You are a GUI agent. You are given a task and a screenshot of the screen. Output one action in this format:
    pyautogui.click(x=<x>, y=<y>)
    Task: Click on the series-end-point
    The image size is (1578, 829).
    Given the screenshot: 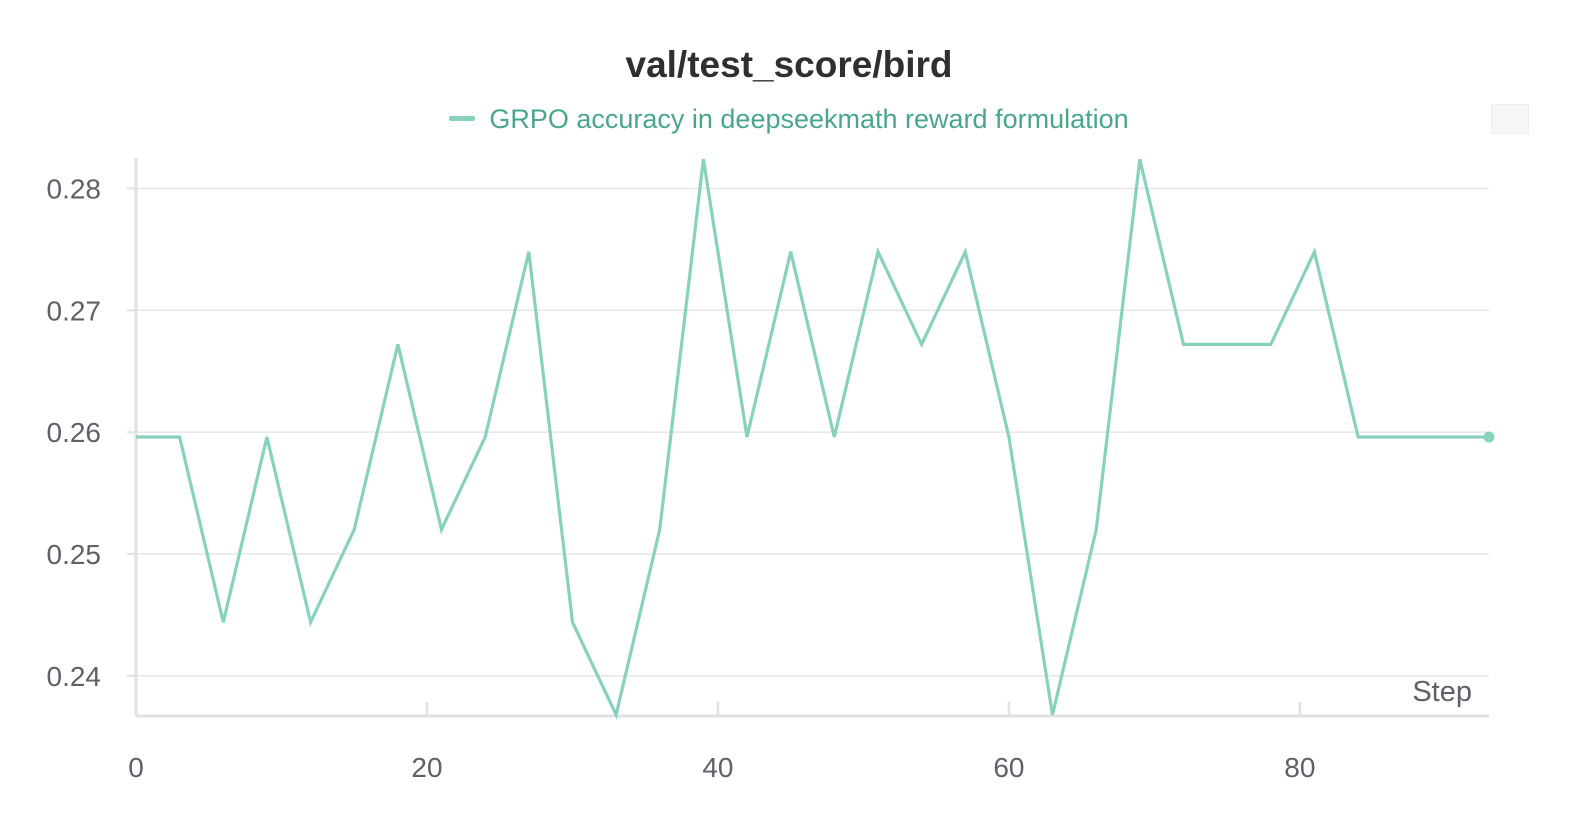 What is the action you would take?
    pyautogui.click(x=1489, y=437)
    